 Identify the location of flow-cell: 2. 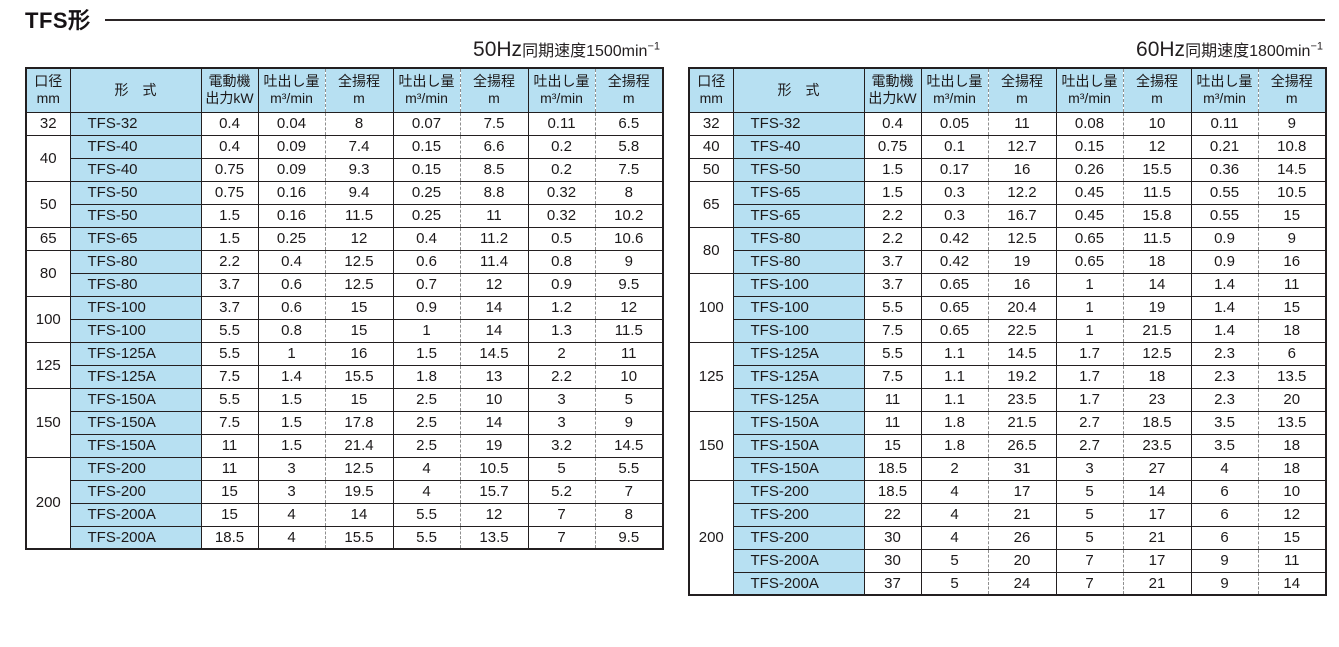
(561, 353).